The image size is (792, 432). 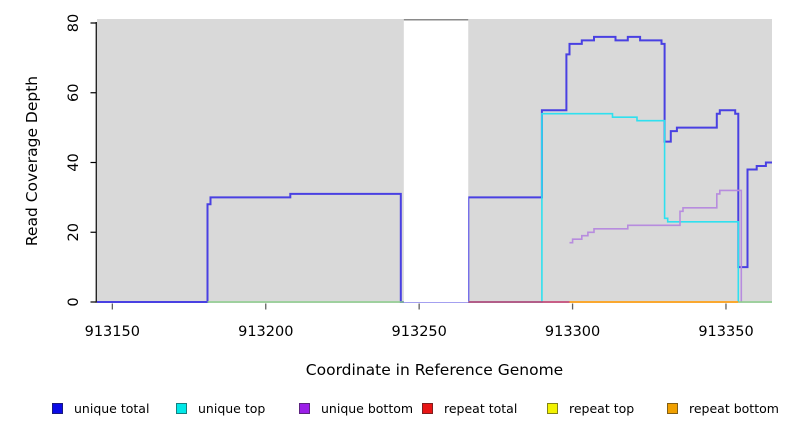 What do you see at coordinates (552, 408) in the screenshot?
I see `repeat-top-swatch-icon` at bounding box center [552, 408].